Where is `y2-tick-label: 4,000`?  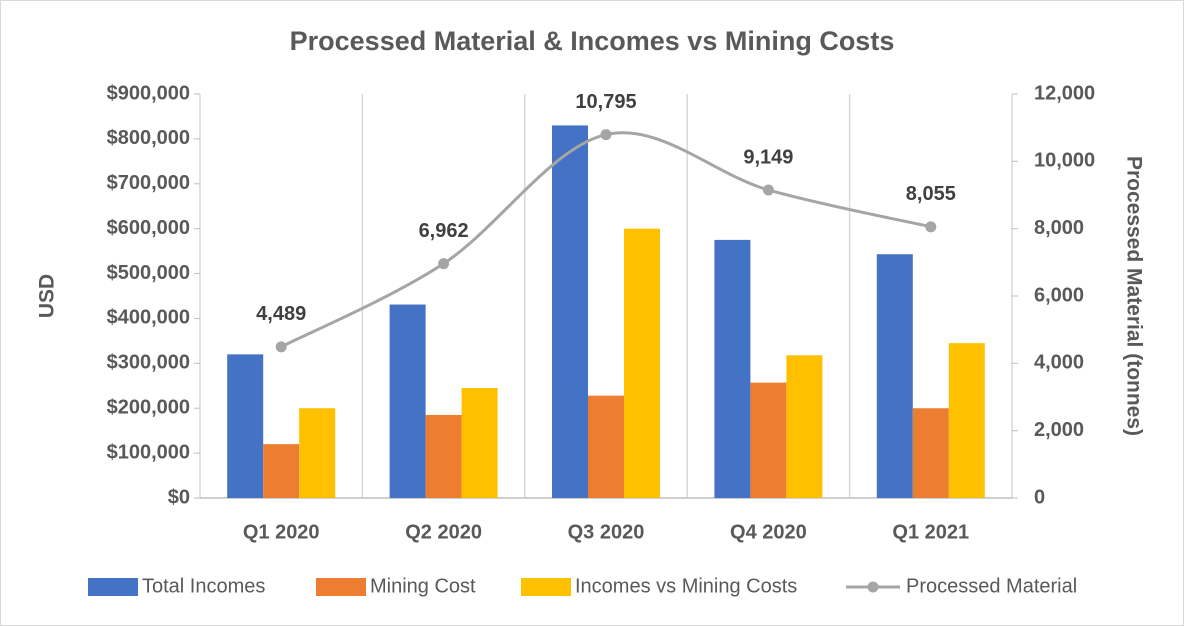
y2-tick-label: 4,000 is located at coordinates (1059, 363).